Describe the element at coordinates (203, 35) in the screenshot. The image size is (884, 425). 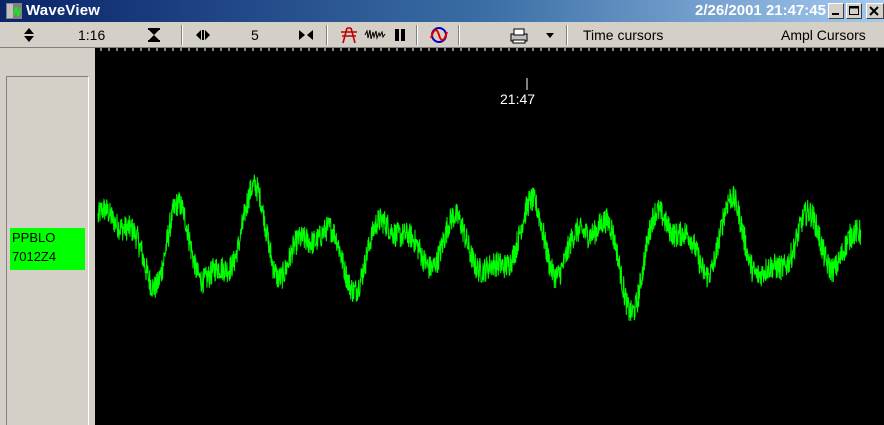
I see `time-expand-icon` at that location.